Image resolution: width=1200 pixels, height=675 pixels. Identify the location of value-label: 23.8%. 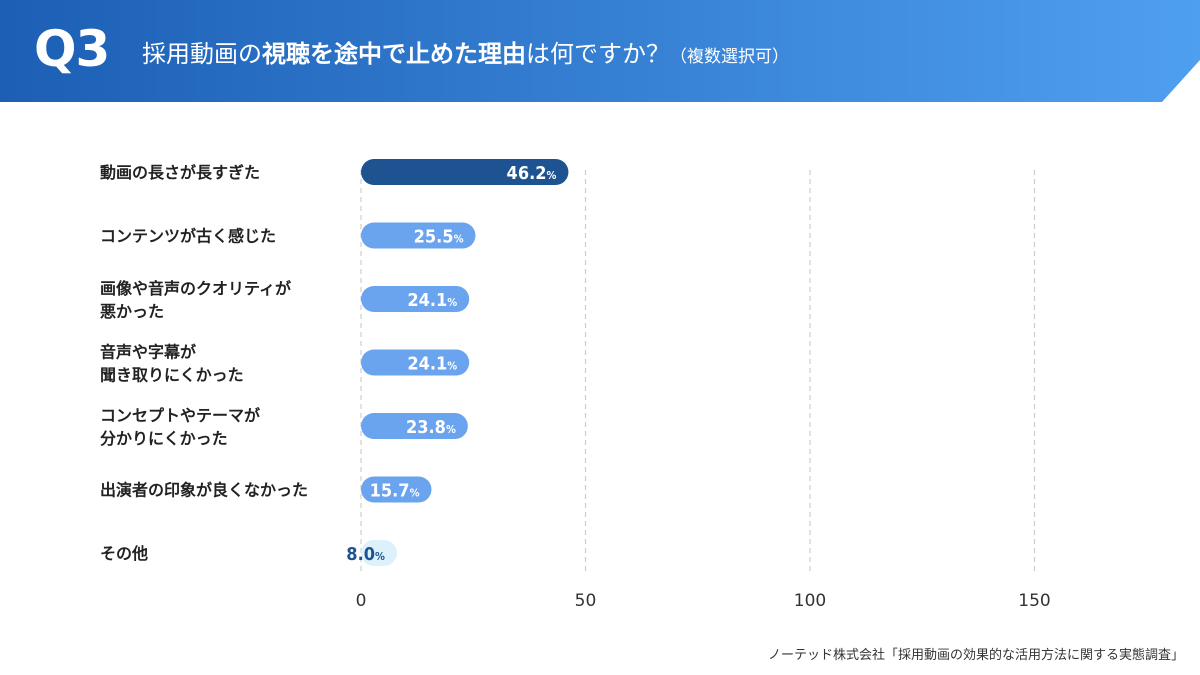
(431, 427).